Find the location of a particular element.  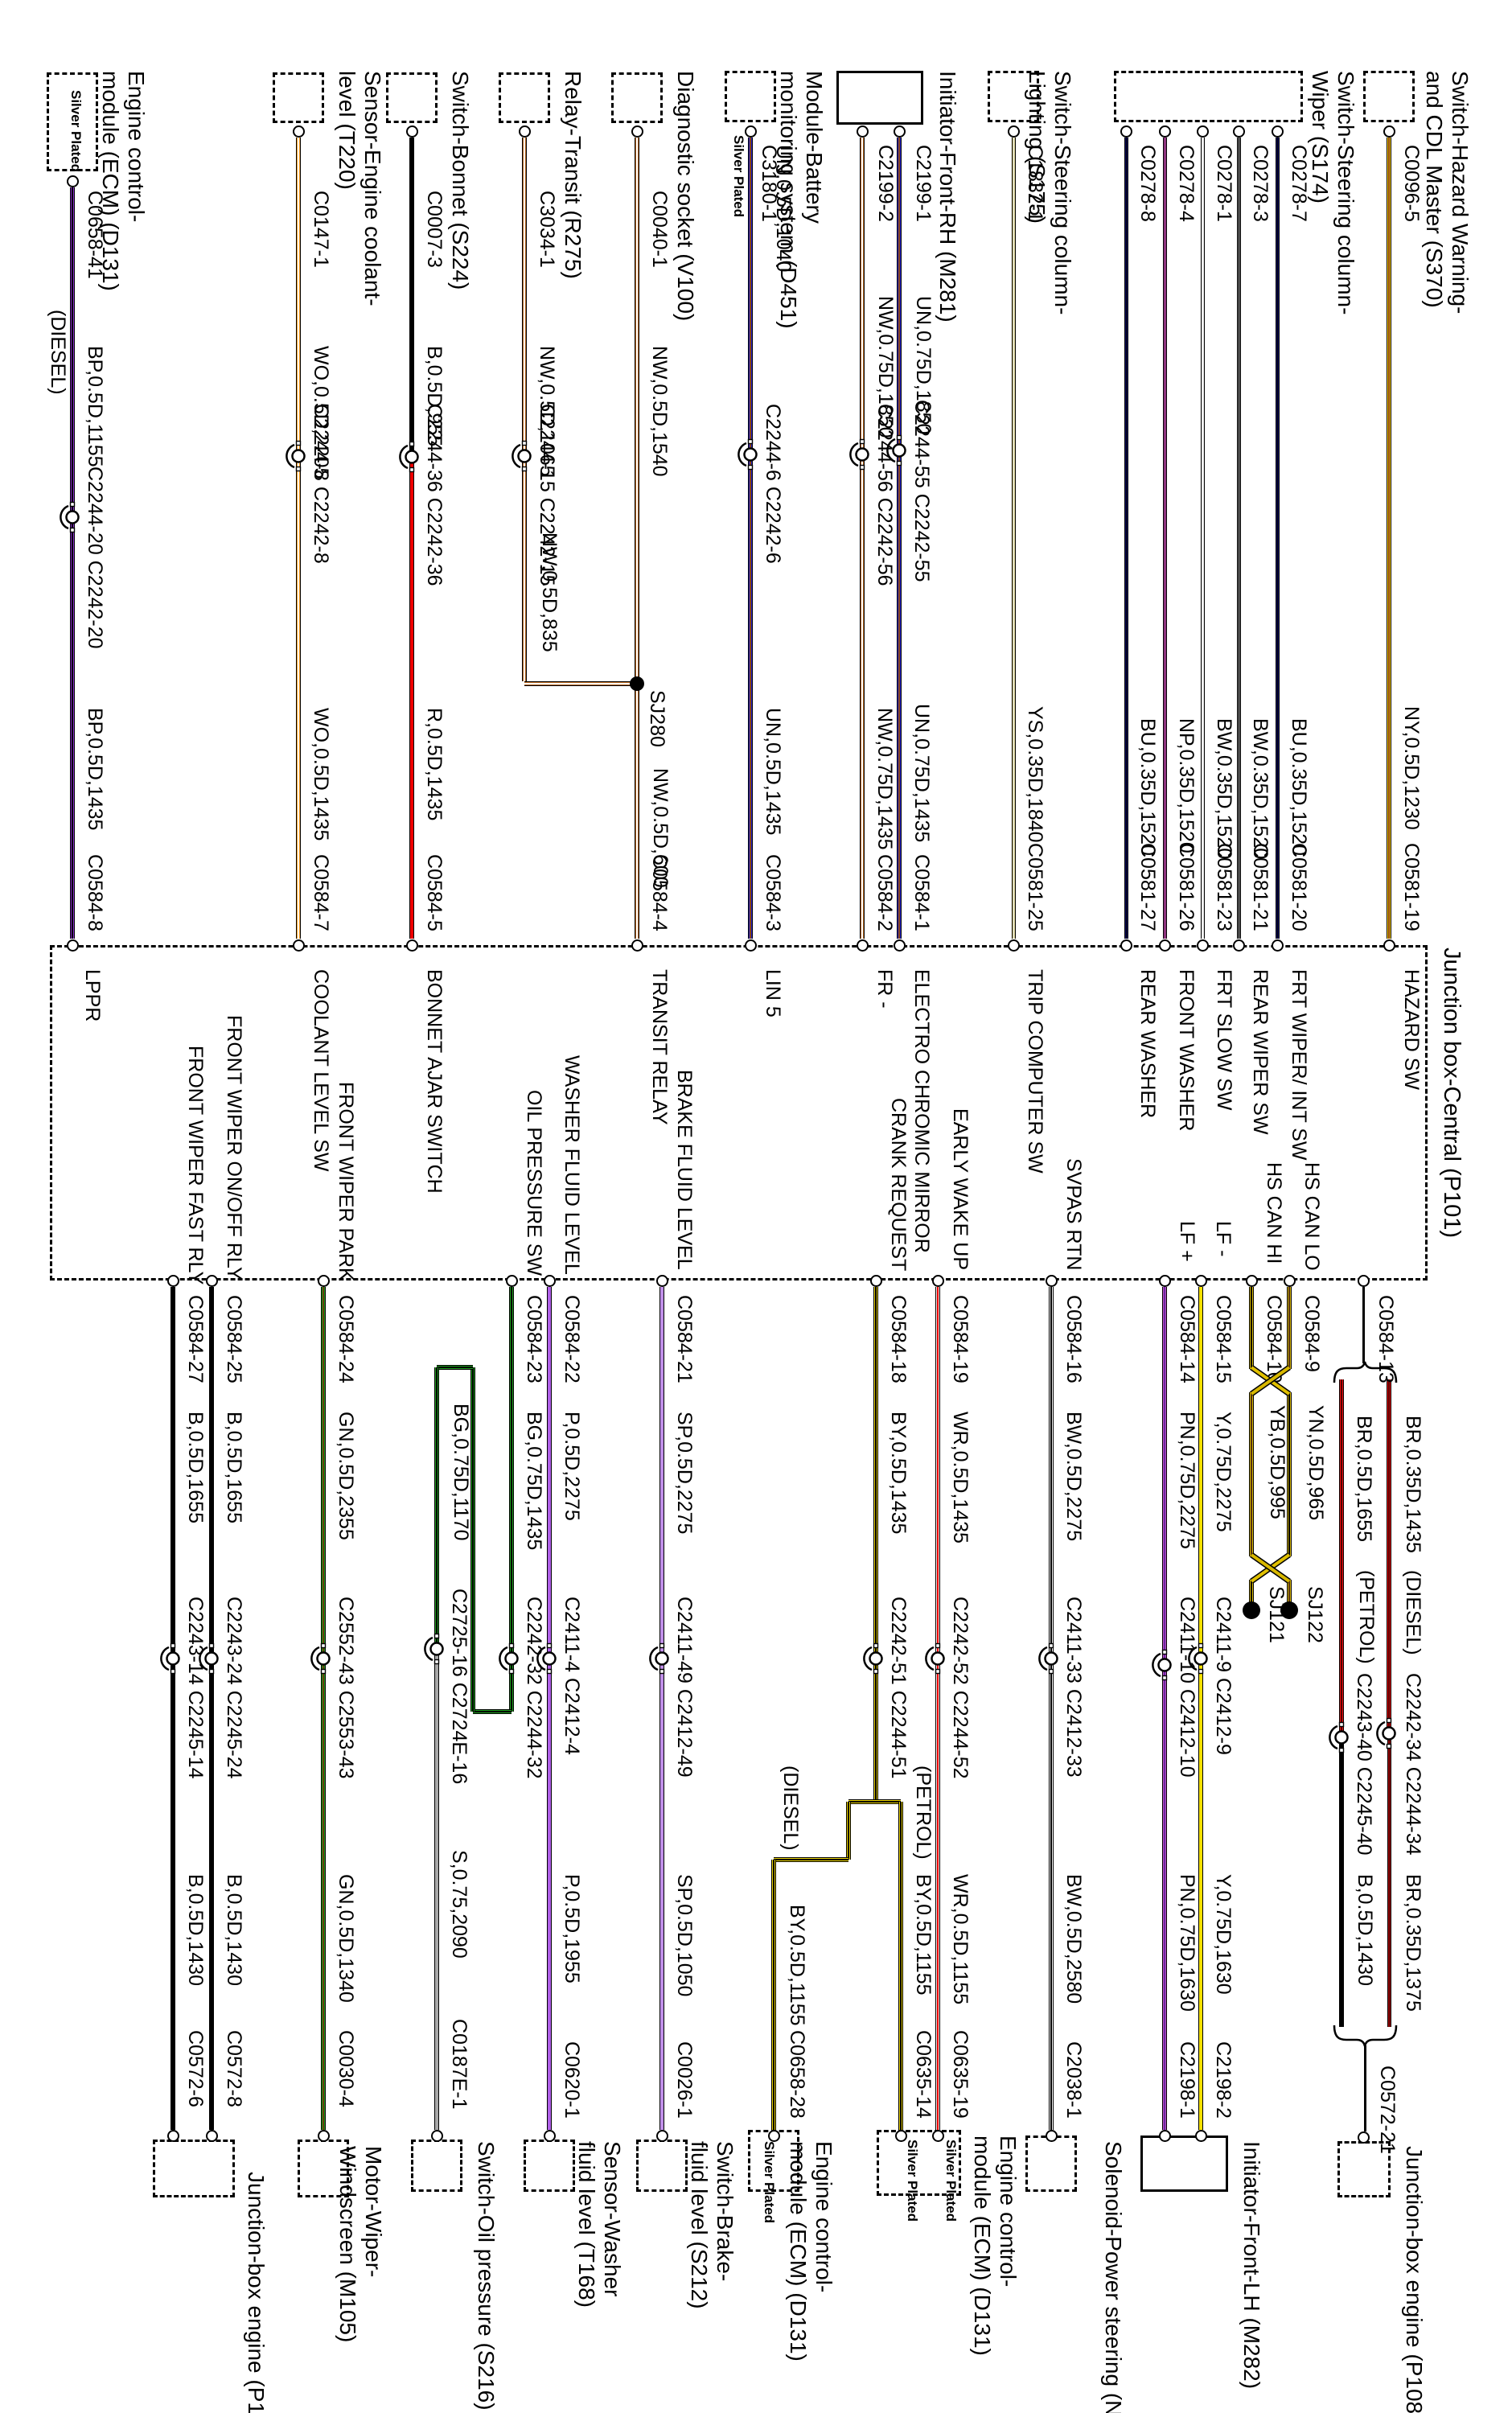

component-box-t220 is located at coordinates (299, 97).